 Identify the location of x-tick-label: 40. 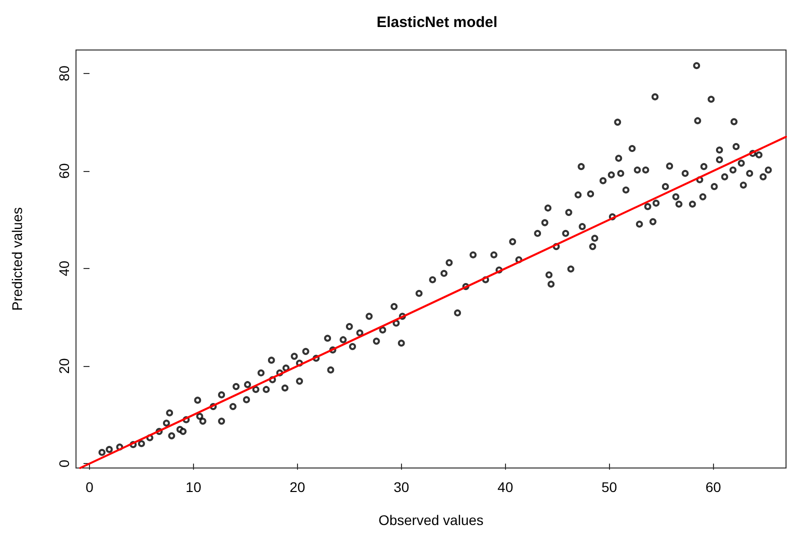
(506, 487).